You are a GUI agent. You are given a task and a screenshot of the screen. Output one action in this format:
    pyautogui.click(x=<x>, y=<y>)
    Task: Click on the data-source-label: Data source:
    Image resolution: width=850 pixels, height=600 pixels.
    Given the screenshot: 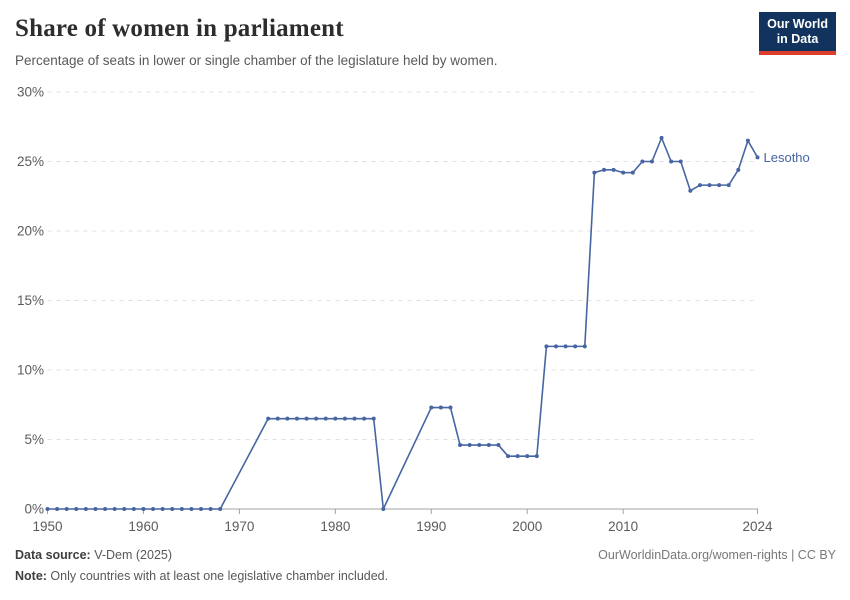 What is the action you would take?
    pyautogui.click(x=53, y=555)
    